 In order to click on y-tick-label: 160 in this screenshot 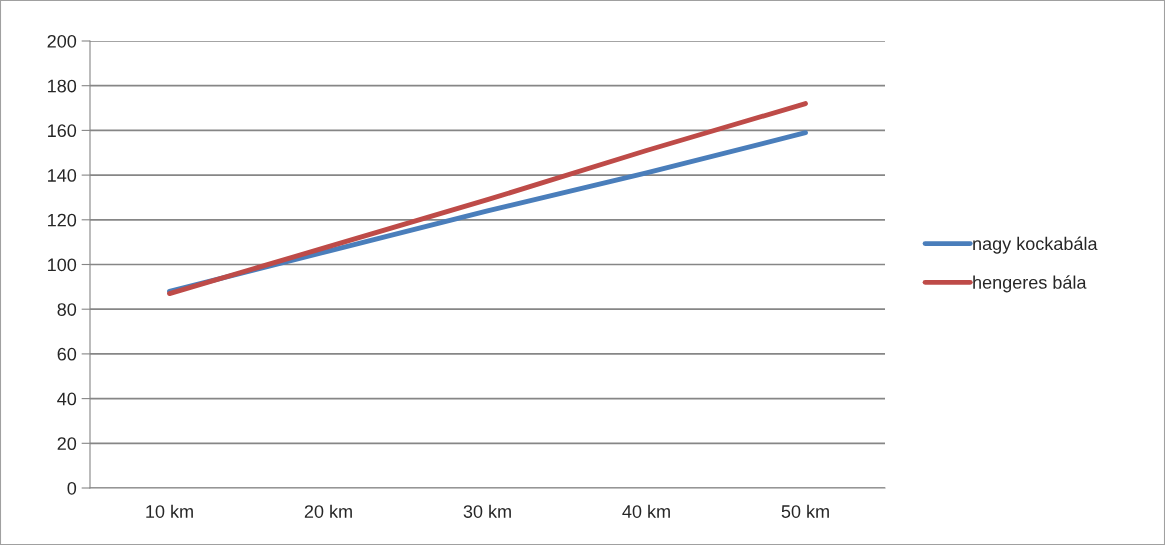, I will do `click(62, 131)`.